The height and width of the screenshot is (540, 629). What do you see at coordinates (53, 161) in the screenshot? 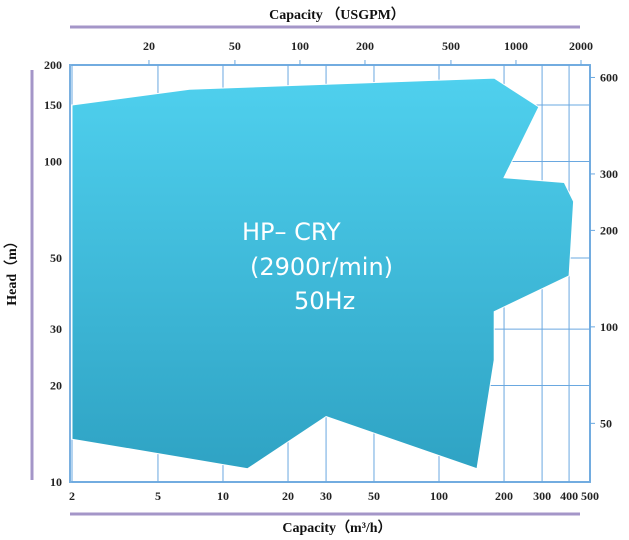
I see `left-tick-label: 100` at bounding box center [53, 161].